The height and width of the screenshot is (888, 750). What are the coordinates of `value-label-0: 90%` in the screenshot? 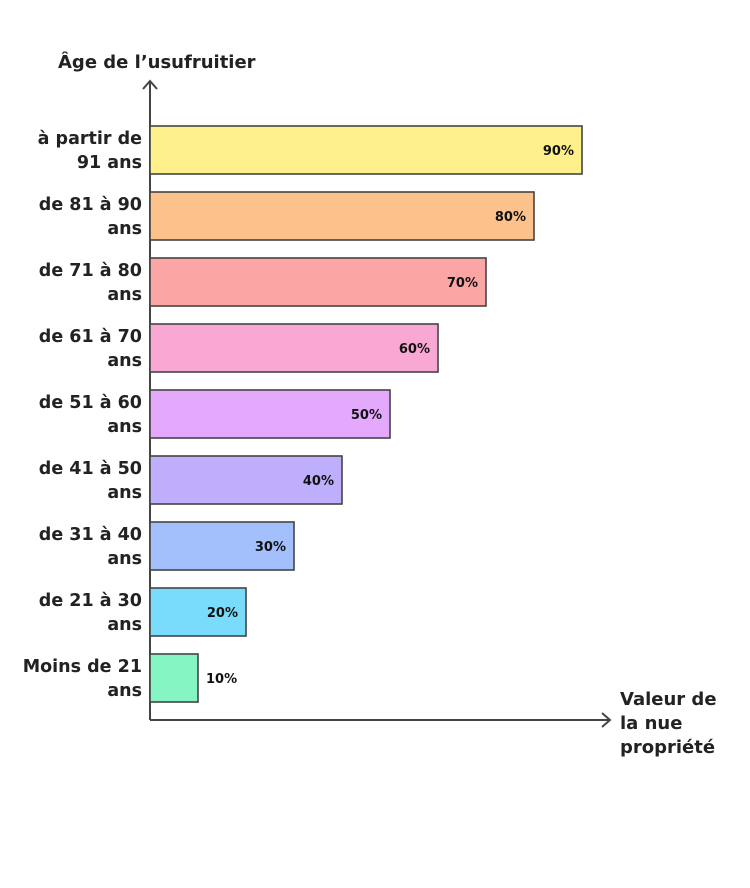 It's located at (558, 151).